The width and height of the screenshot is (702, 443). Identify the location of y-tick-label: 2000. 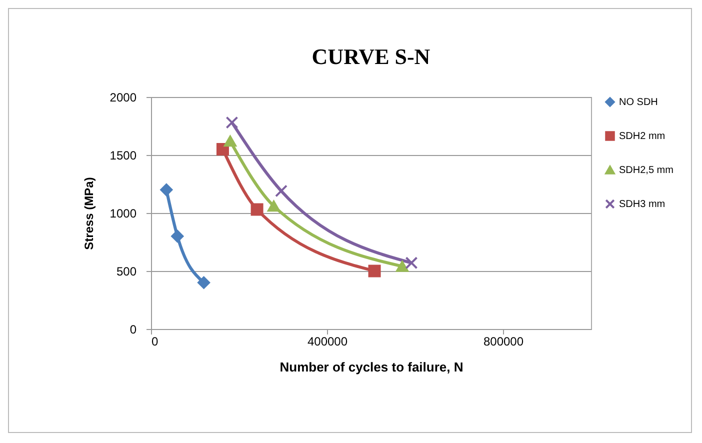
(123, 97).